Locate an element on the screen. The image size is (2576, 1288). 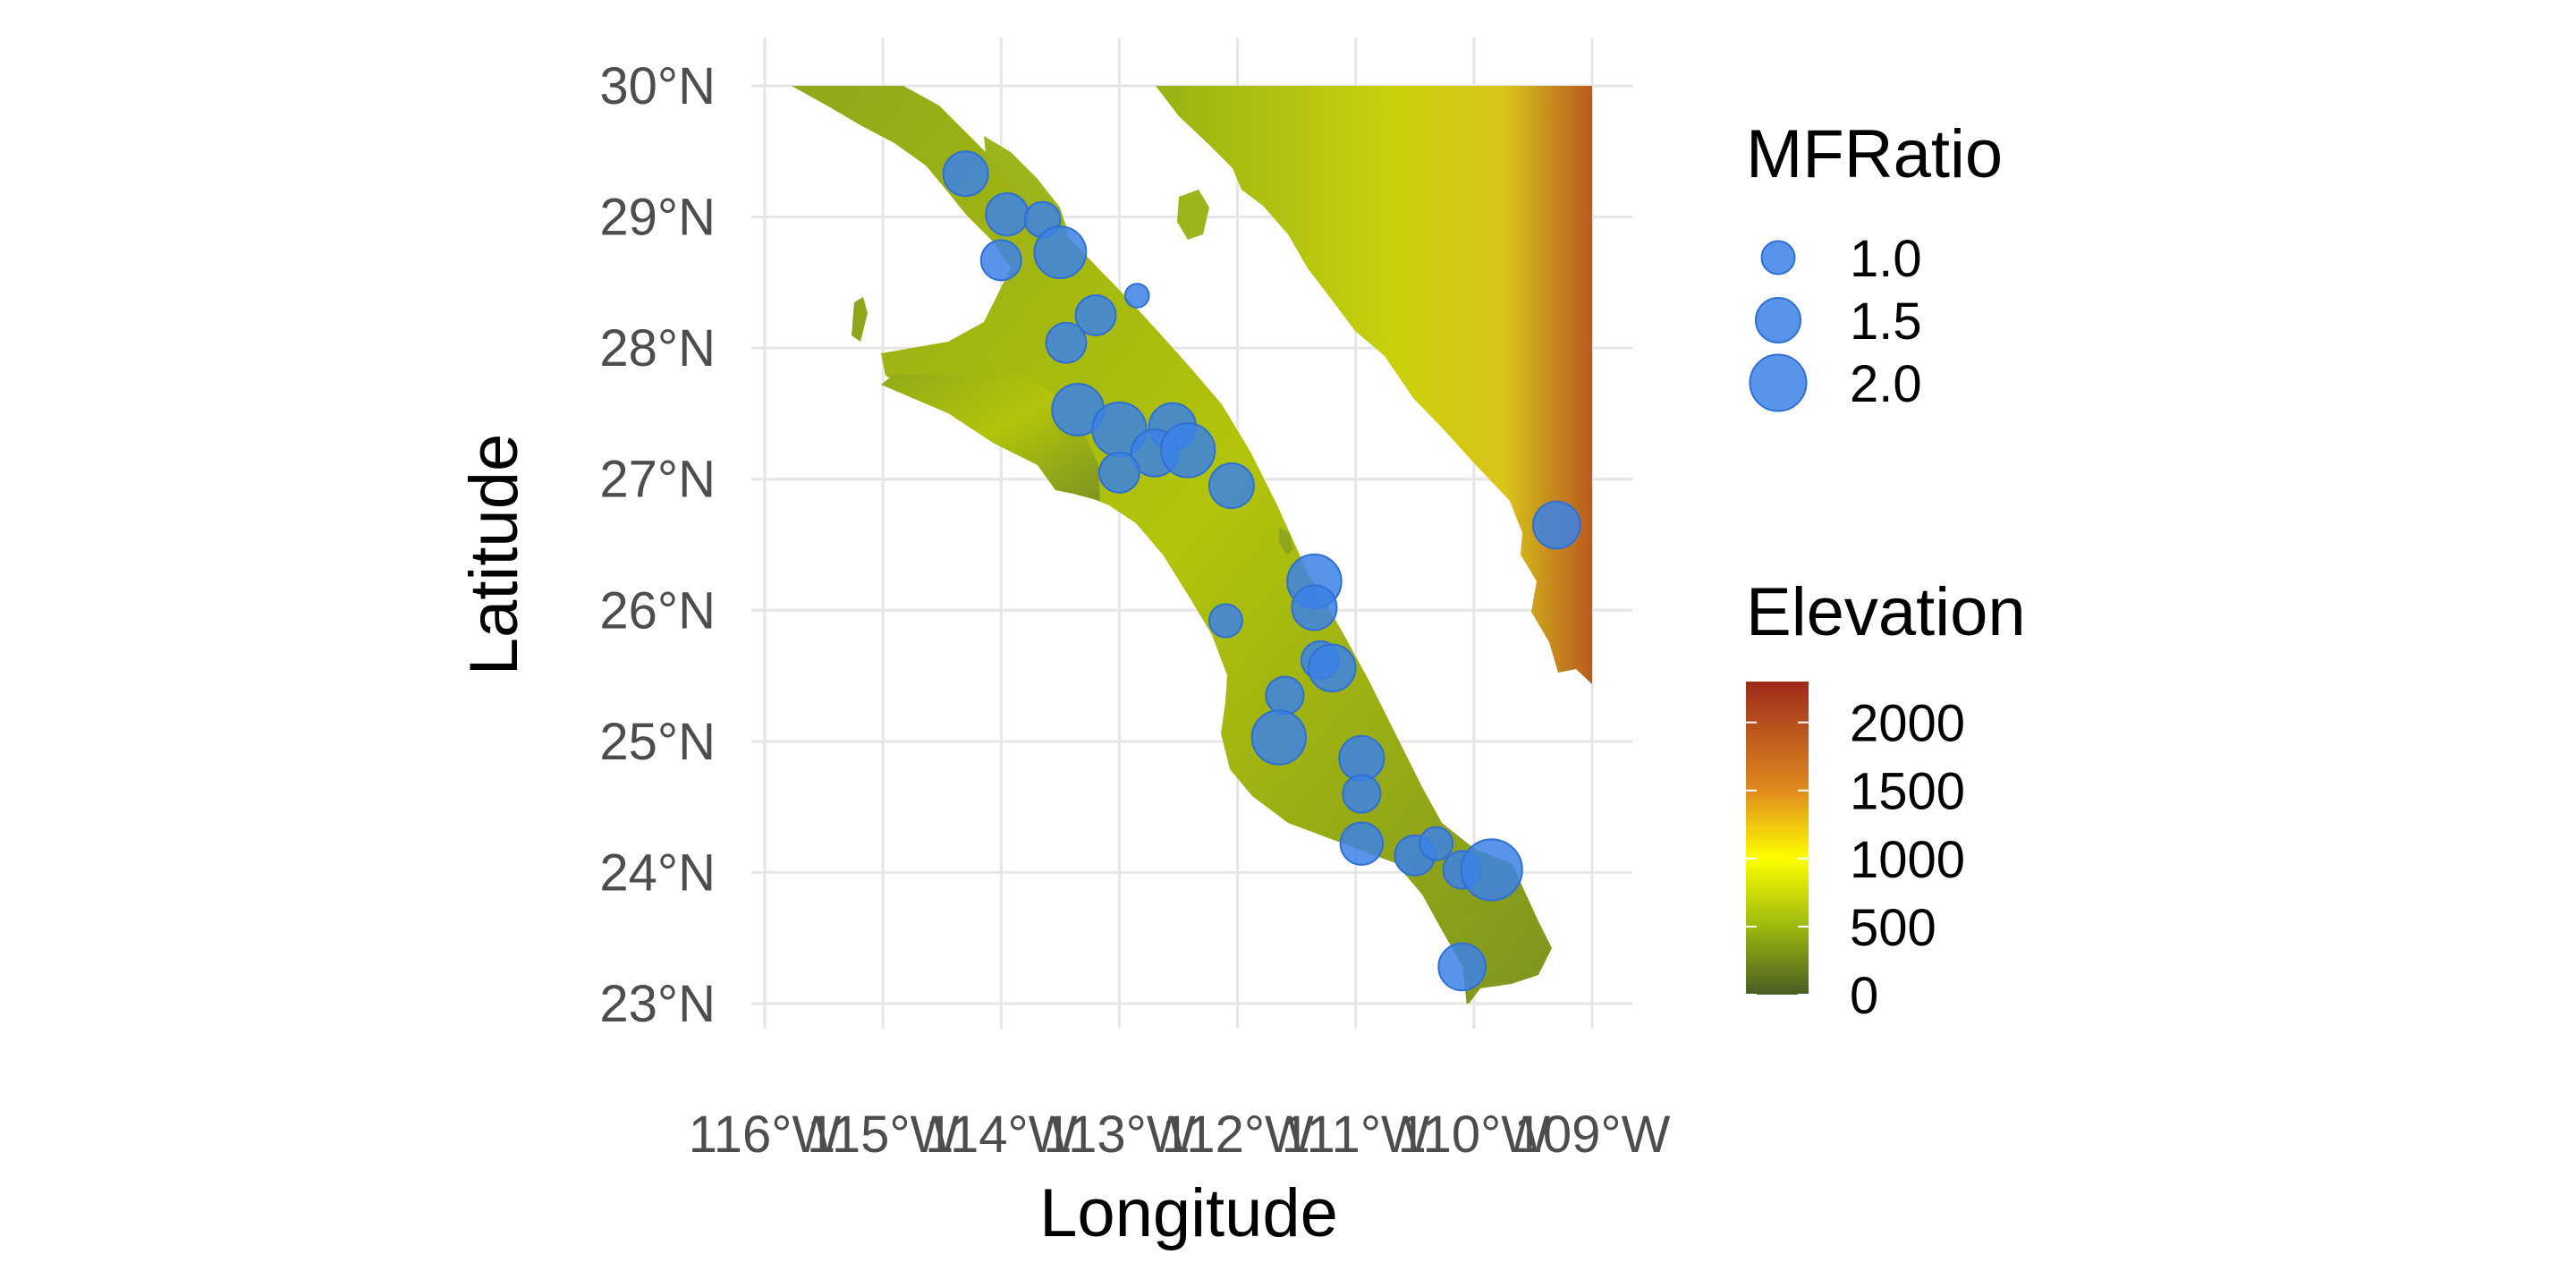
colorbar-label: 1000 is located at coordinates (1907, 860).